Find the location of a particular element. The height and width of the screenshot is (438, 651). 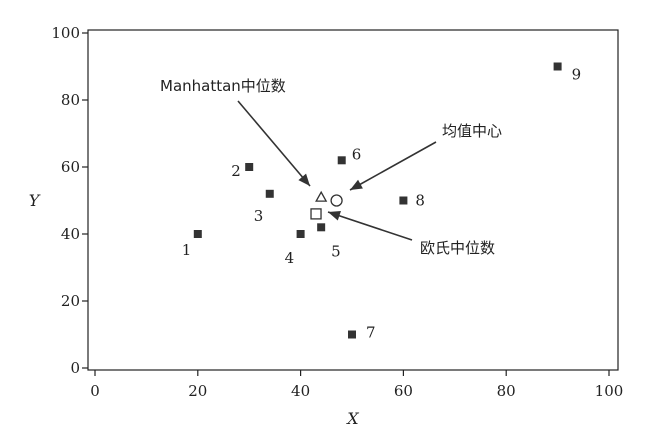

euclidean-median-marker is located at coordinates (316, 214).